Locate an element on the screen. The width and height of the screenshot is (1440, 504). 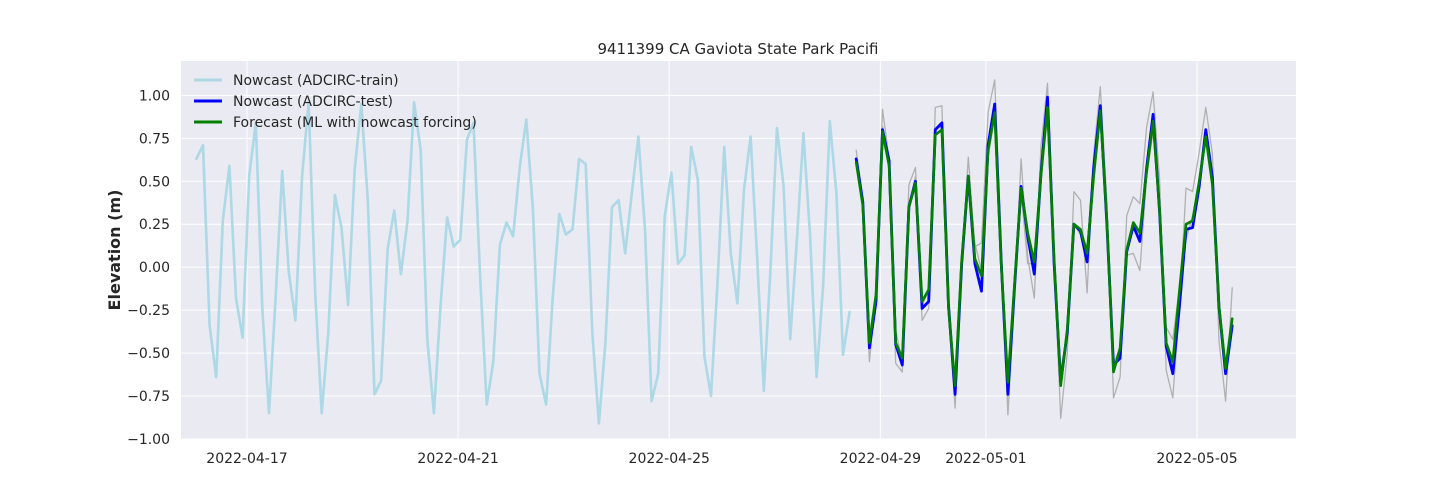
y-tick-label: 1.00 is located at coordinates (154, 96).